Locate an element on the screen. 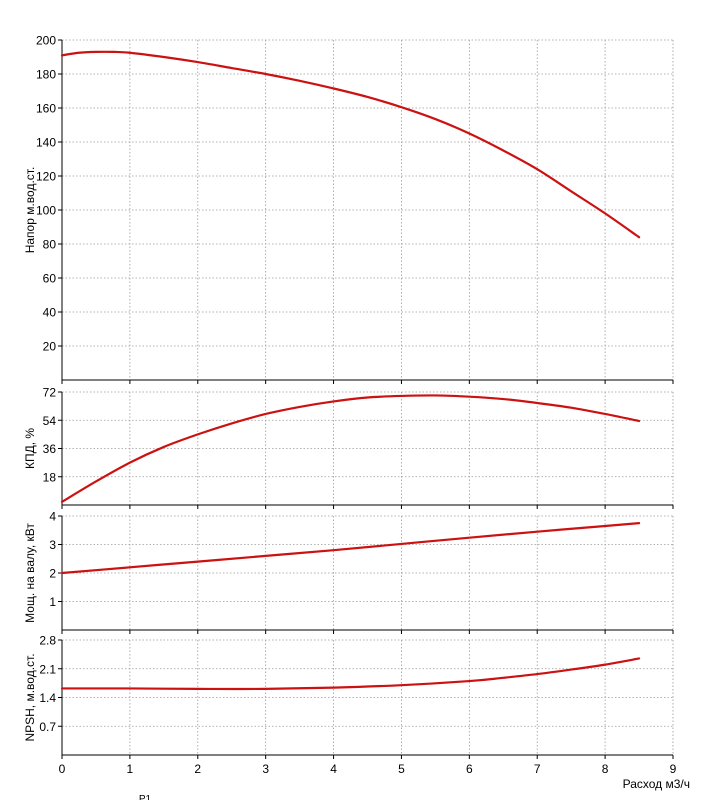 This screenshot has height=800, width=705. x-tick-label: 4 is located at coordinates (333, 769).